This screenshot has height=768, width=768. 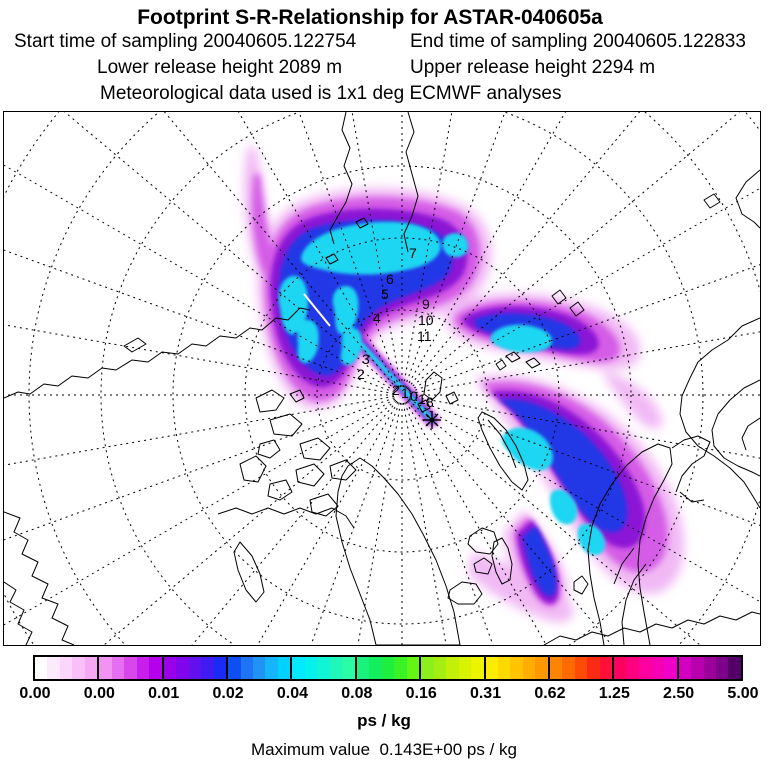 What do you see at coordinates (390, 279) in the screenshot?
I see `svg-text: 6` at bounding box center [390, 279].